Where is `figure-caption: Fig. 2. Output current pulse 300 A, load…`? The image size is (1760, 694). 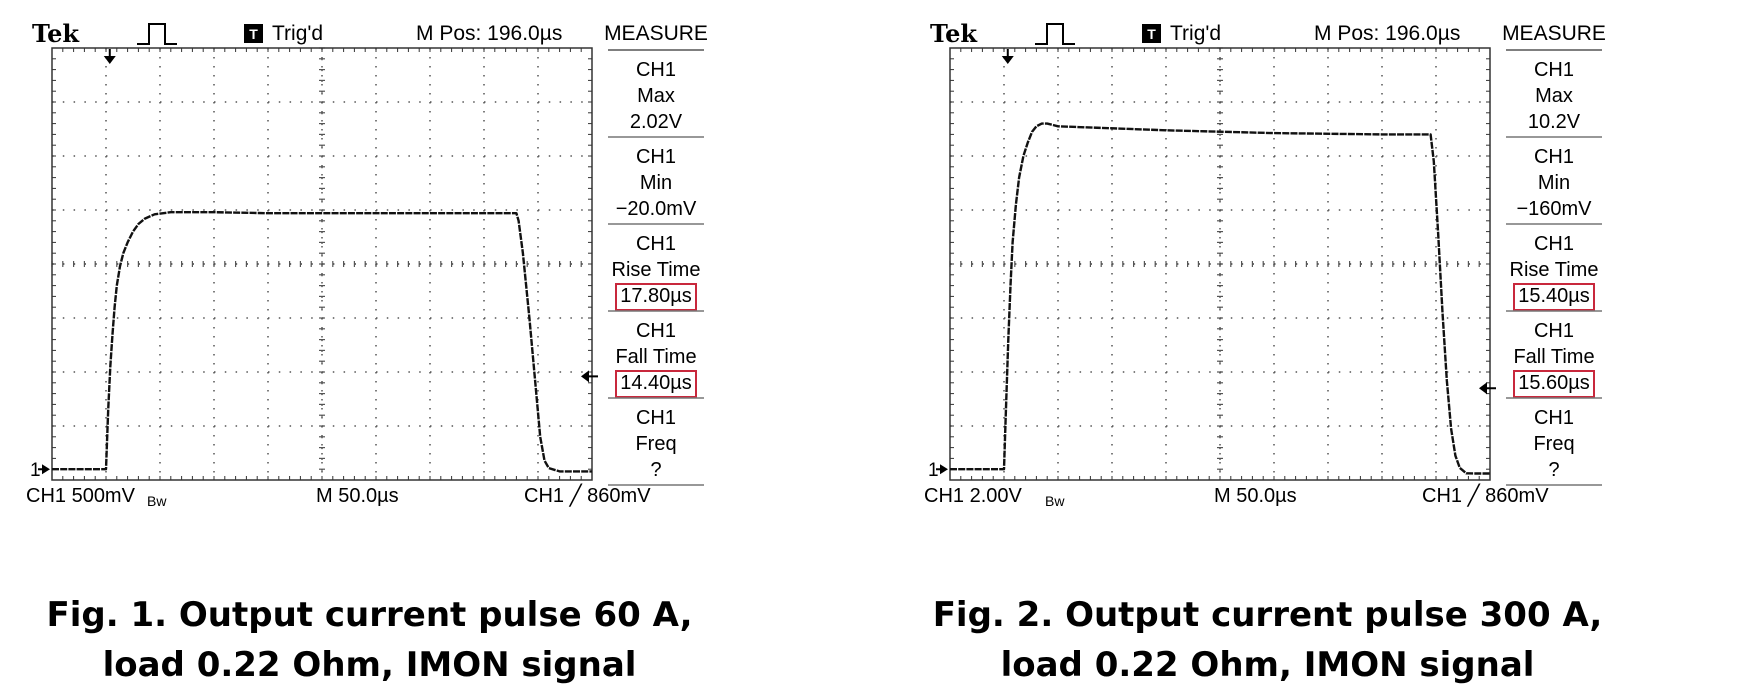
figure-caption: Fig. 2. Output current pulse 300 A, load… is located at coordinates (1267, 640).